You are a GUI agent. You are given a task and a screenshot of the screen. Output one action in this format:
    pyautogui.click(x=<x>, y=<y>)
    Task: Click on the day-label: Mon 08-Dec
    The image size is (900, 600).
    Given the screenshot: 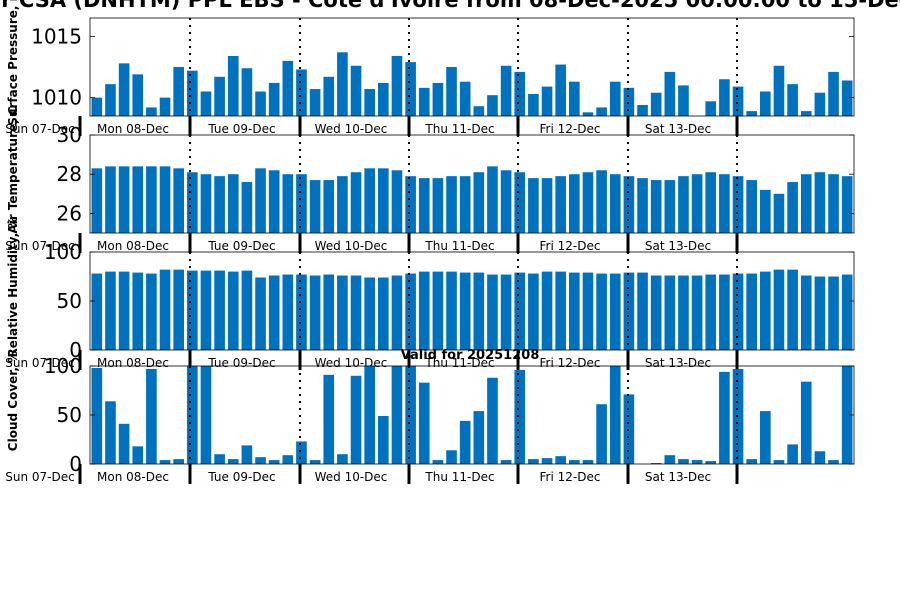 What is the action you would take?
    pyautogui.click(x=133, y=477)
    